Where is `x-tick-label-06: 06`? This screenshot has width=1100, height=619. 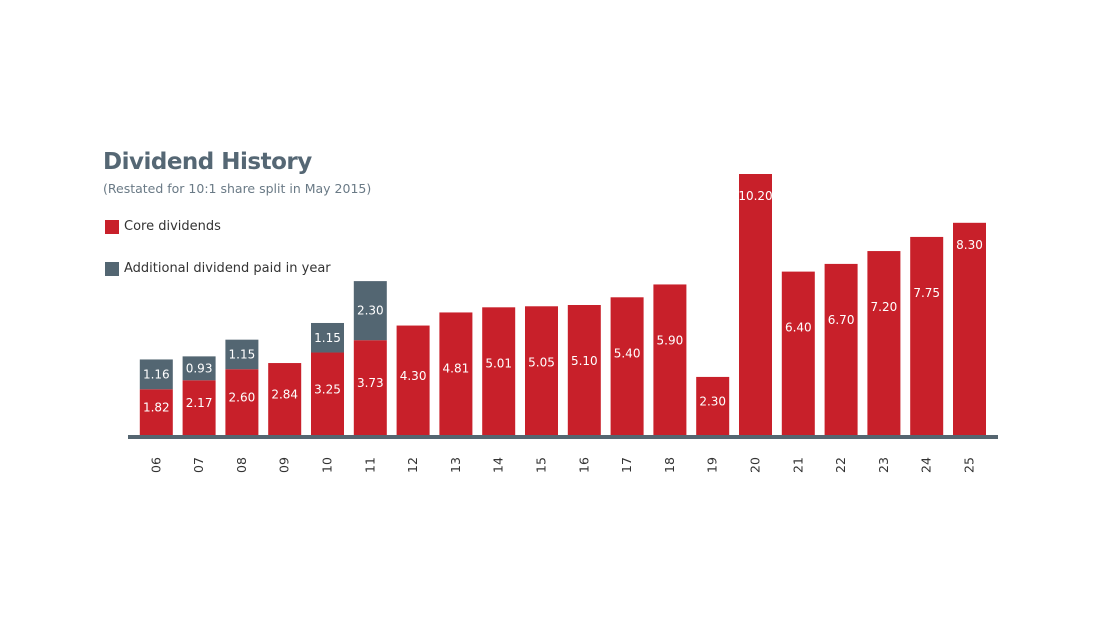
x-tick-label-06: 06 is located at coordinates (155, 465).